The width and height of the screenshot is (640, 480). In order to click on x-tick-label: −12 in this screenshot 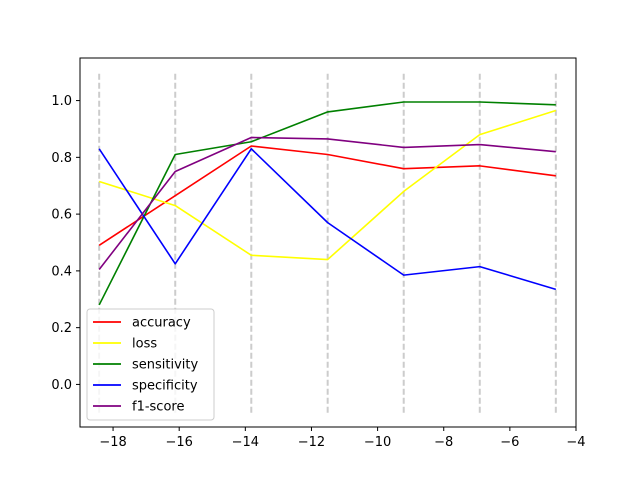, I will do `click(311, 442)`.